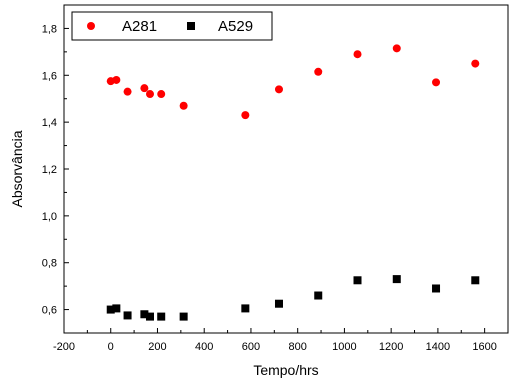 The image size is (512, 383). Describe the element at coordinates (49, 76) in the screenshot. I see `y-tick-label: 1,6` at that location.